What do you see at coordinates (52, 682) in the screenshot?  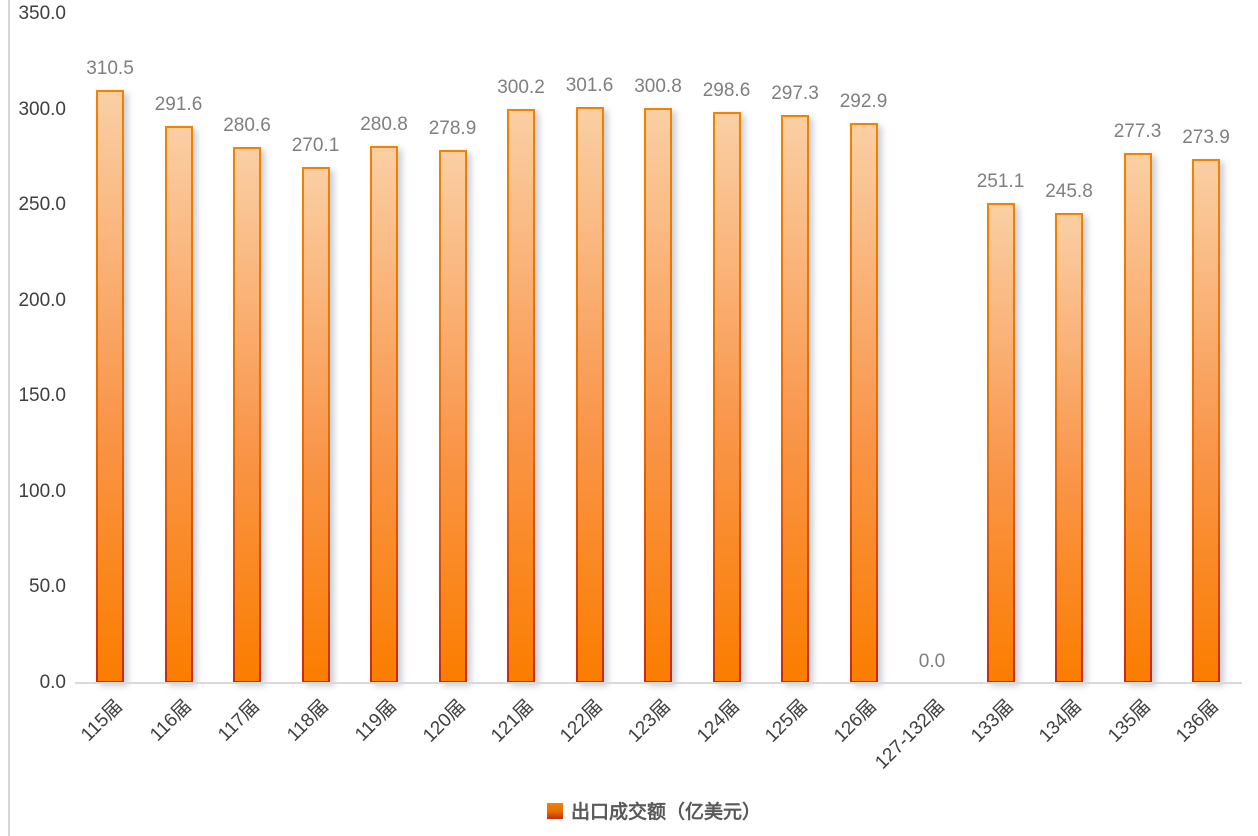 I see `y-axis-tick-label: 0.0` at bounding box center [52, 682].